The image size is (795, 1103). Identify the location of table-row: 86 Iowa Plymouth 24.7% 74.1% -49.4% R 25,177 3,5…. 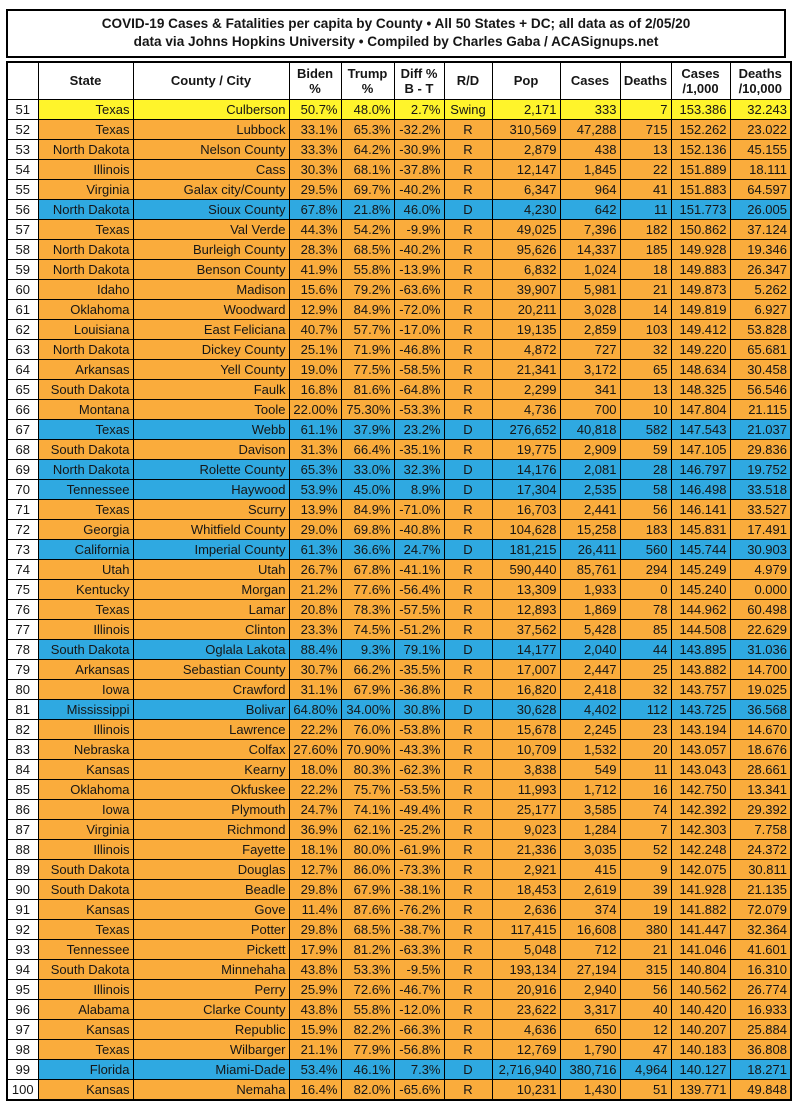
(399, 809).